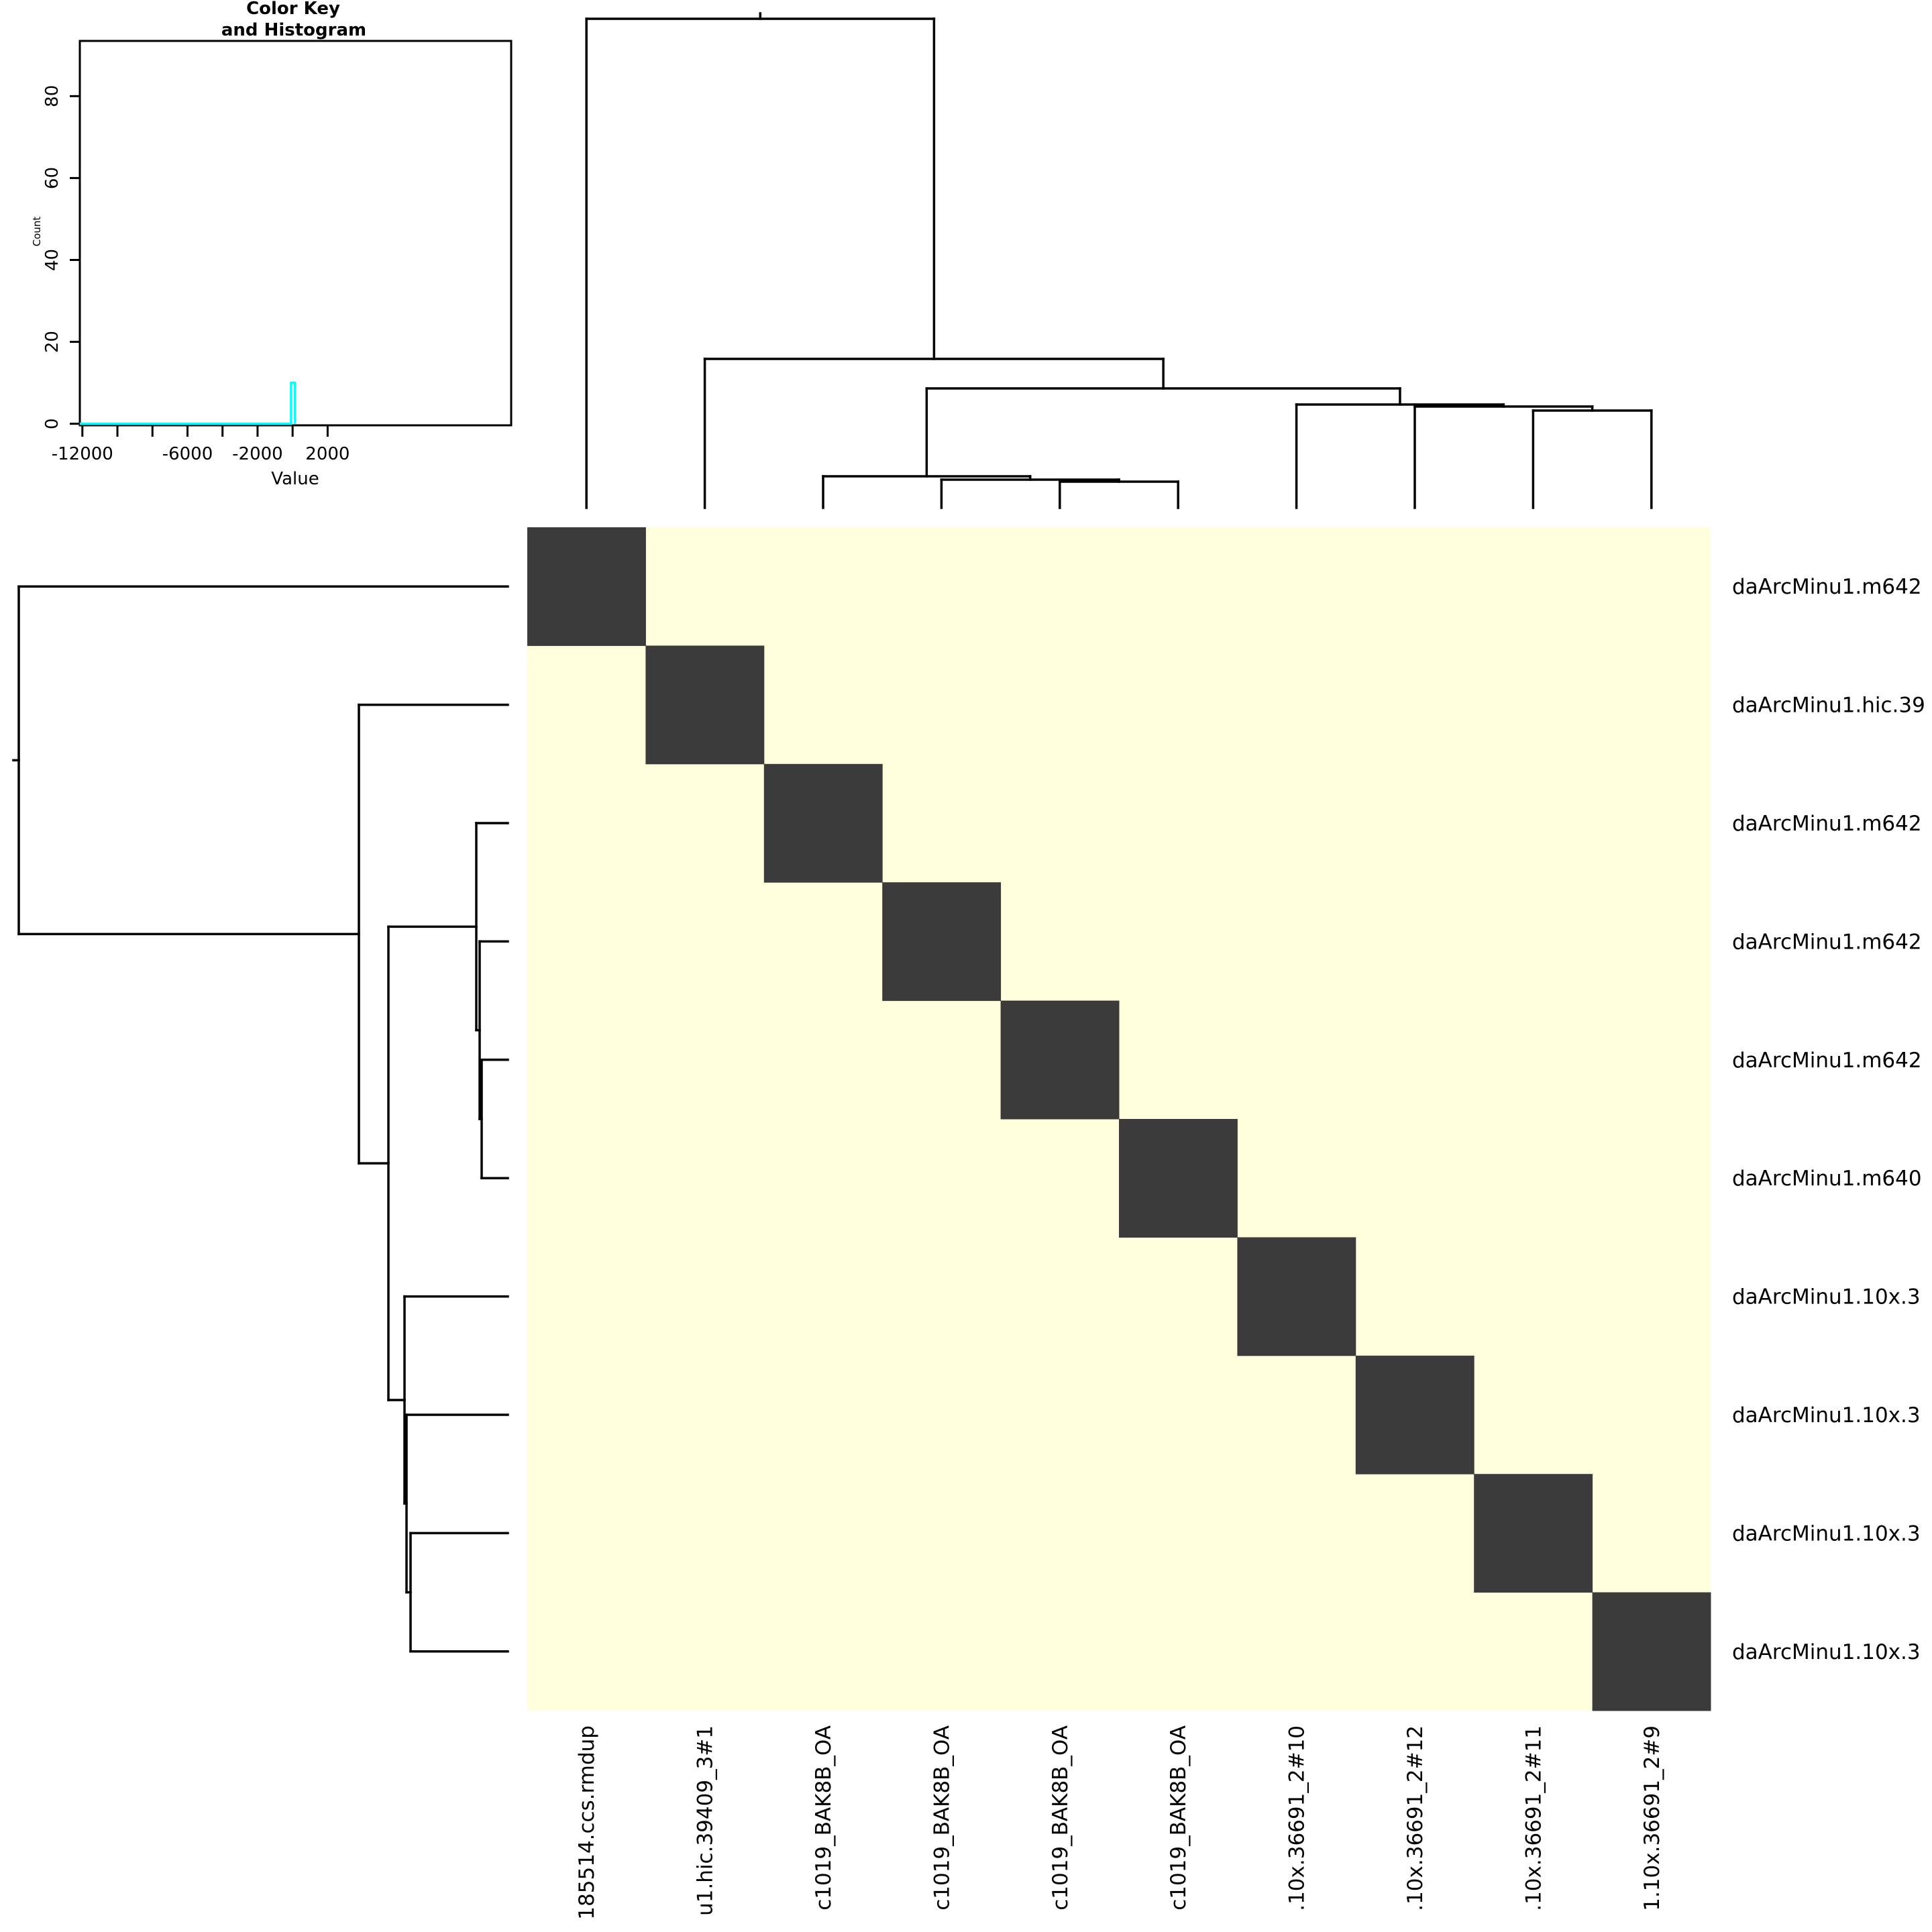 Image resolution: width=1932 pixels, height=1932 pixels. What do you see at coordinates (1297, 1818) in the screenshot?
I see `column-label: .10x.36691_2#10` at bounding box center [1297, 1818].